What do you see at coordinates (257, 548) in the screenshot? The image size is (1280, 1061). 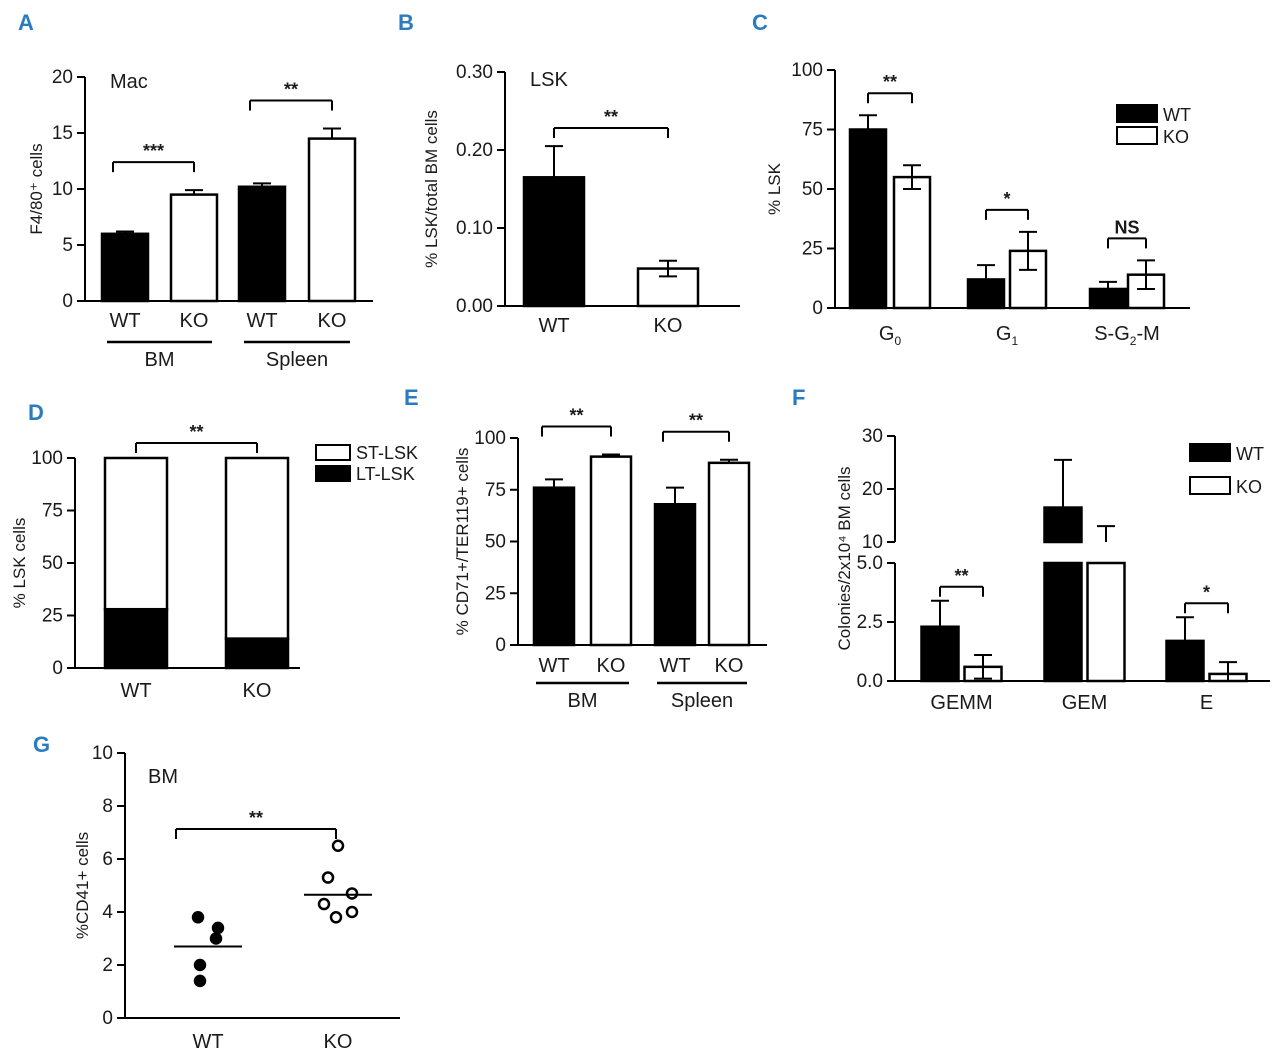 I see `bar-st-lsk` at bounding box center [257, 548].